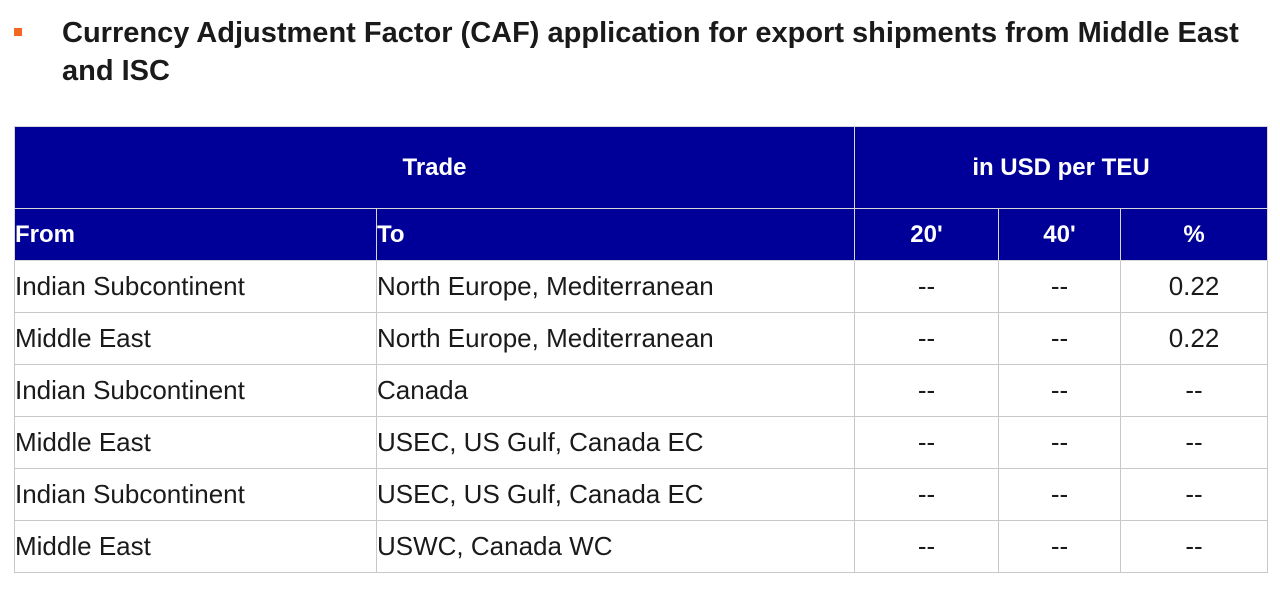 This screenshot has height=590, width=1280. Describe the element at coordinates (434, 167) in the screenshot. I see `trade-group-header: Trade` at that location.